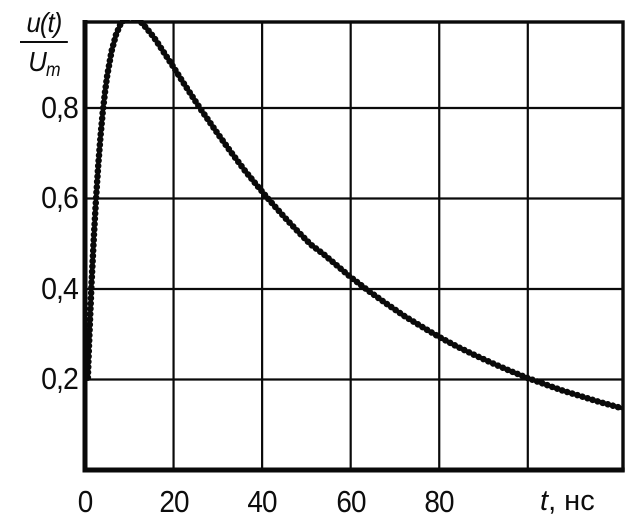 The width and height of the screenshot is (635, 525). I want to click on x-axis-label: t, нс, so click(567, 501).